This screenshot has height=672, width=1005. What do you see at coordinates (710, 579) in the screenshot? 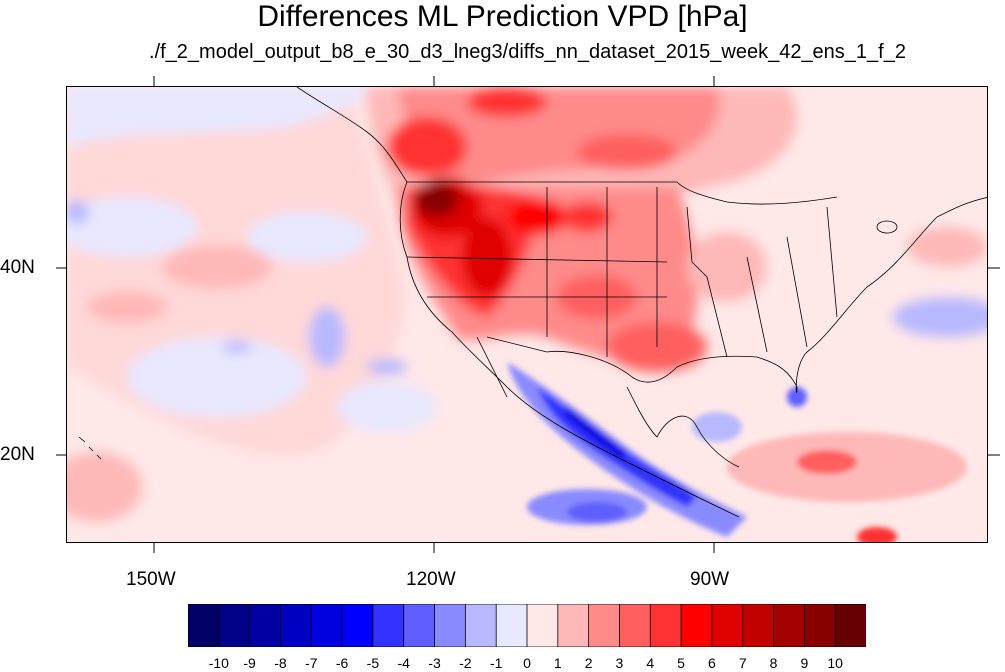
I see `lon-tick-label: 90W` at bounding box center [710, 579].